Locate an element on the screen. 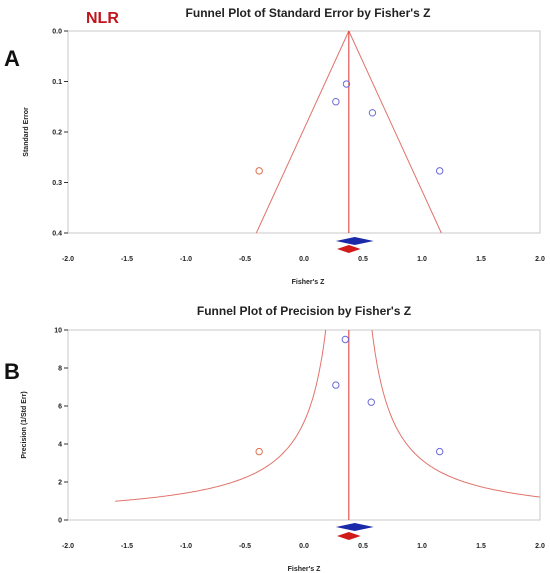 This screenshot has width=550, height=573. y-tick-labels: 0 2 4 6 8 10 is located at coordinates (58, 426).